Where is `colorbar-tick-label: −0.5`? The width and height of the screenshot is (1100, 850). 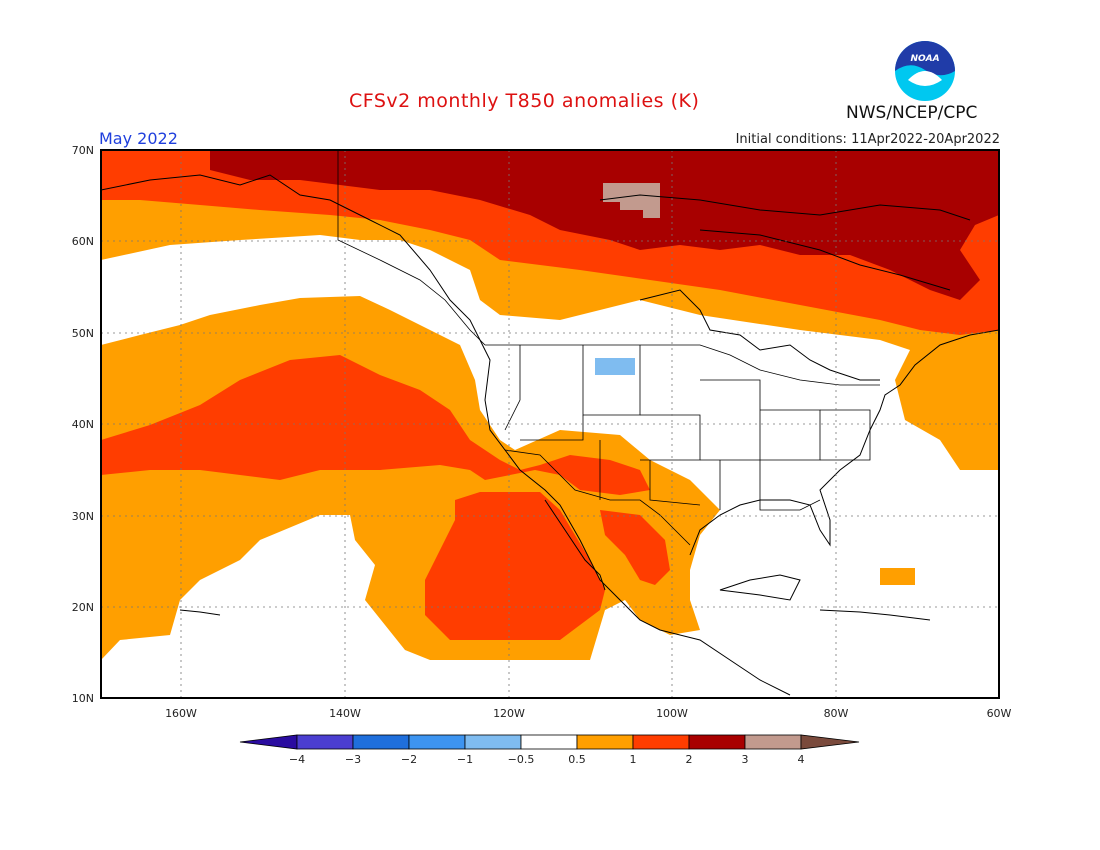
colorbar-tick-label: −0.5 is located at coordinates (521, 759).